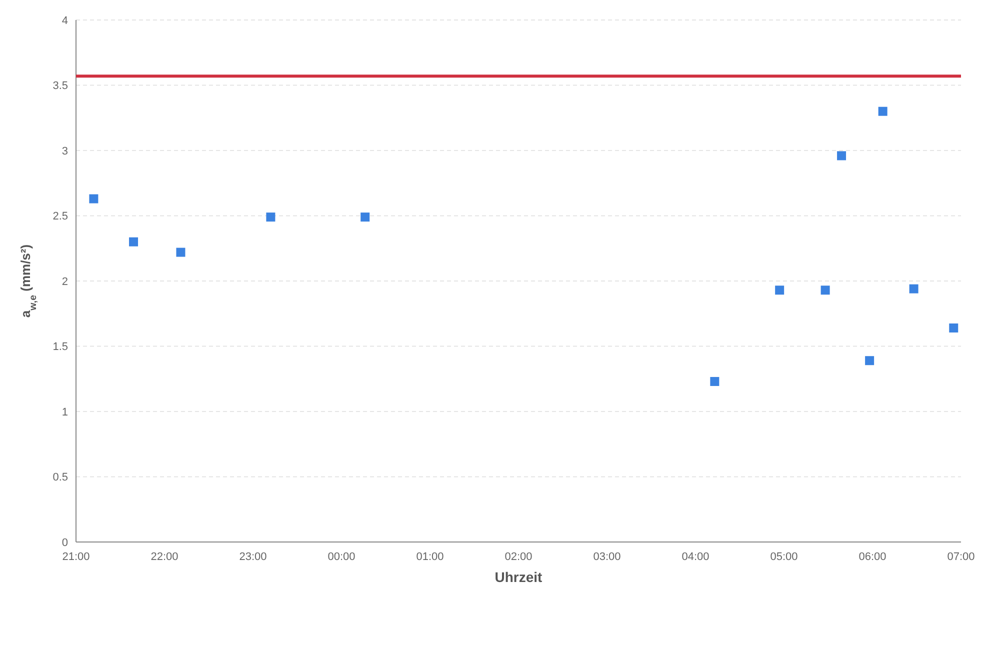  I want to click on x-tick-label: 07:00, so click(961, 557).